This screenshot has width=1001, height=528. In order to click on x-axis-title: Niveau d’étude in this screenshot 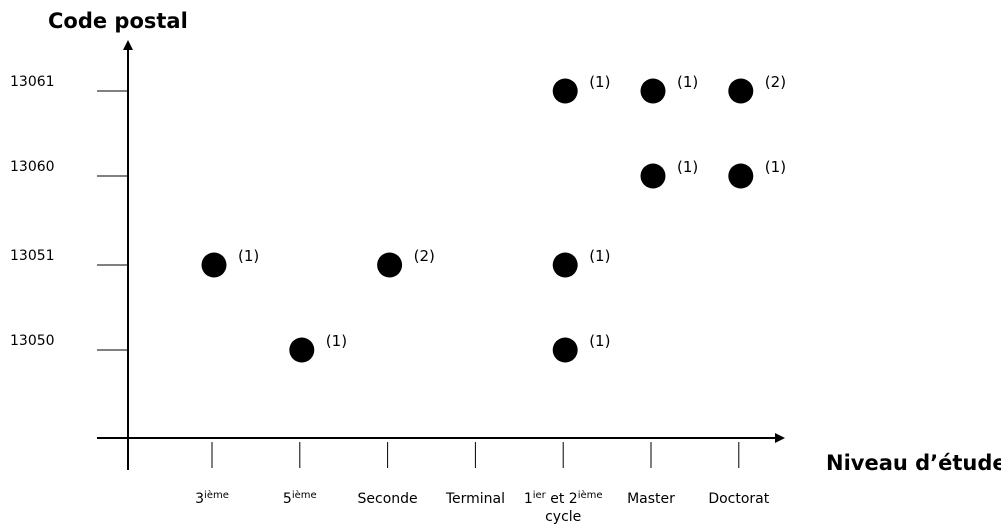, I will do `click(913, 463)`.